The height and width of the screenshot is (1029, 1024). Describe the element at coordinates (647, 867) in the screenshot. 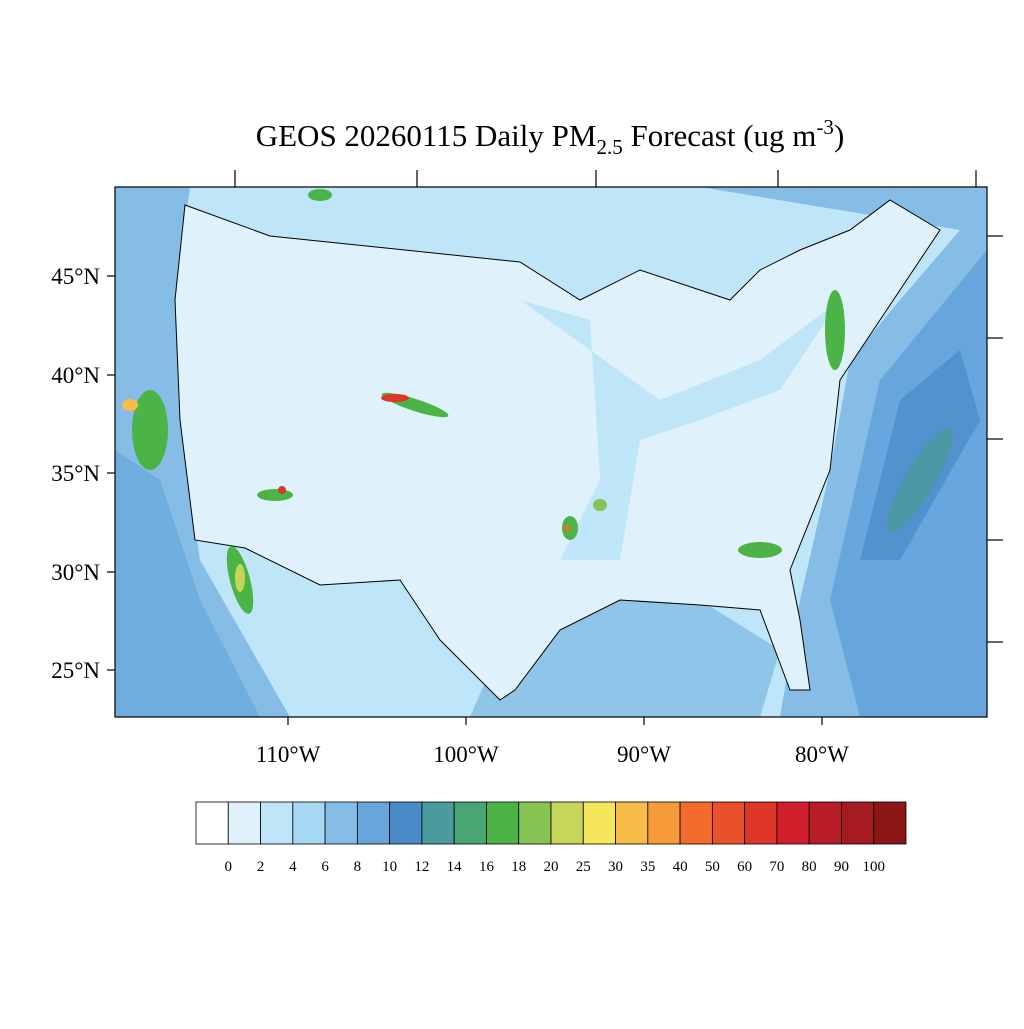

I see `colorbar-label: 35` at that location.